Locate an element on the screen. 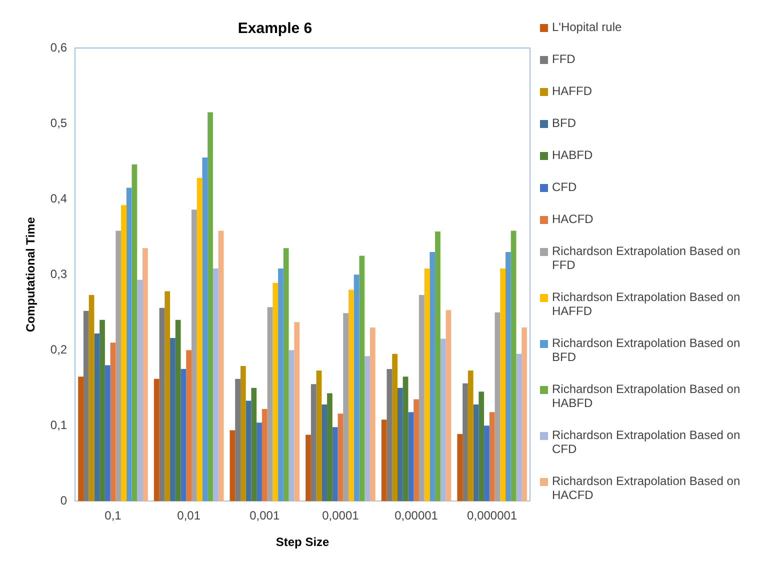  legend-label: Richardson Extrapolation Based on HABFD is located at coordinates (647, 396).